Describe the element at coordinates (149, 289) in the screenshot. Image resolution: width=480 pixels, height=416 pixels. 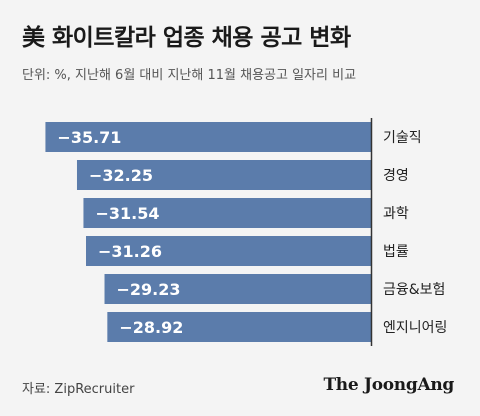
I see `bar-value-label: −29.23` at that location.